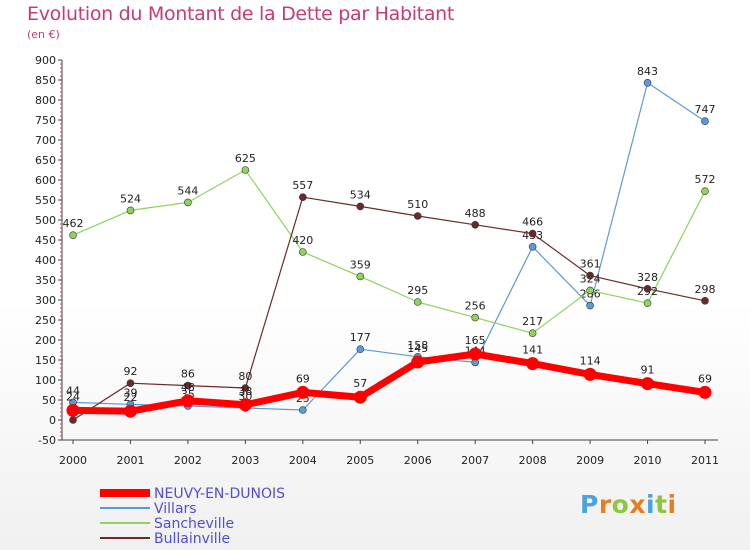 The height and width of the screenshot is (550, 750). I want to click on series-line-neuvy-en-dunois, so click(389, 382).